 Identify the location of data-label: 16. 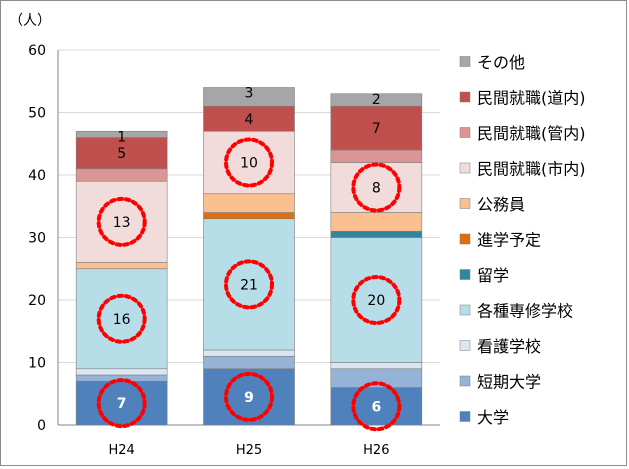
(122, 320).